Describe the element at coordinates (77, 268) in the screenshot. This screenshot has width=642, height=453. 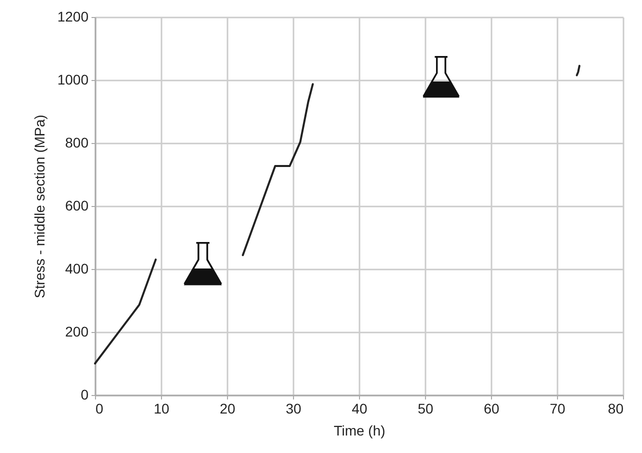
I see `y-tick-label: 400` at that location.